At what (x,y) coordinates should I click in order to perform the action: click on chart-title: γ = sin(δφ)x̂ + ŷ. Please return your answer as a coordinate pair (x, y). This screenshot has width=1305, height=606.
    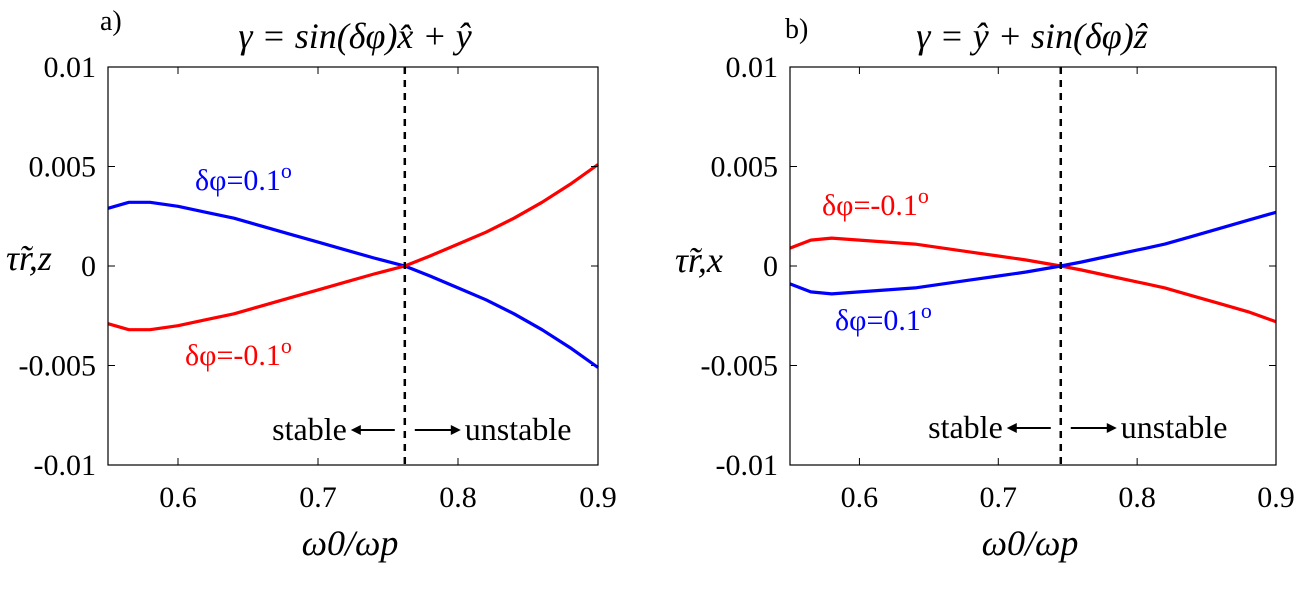
    Looking at the image, I should click on (354, 36).